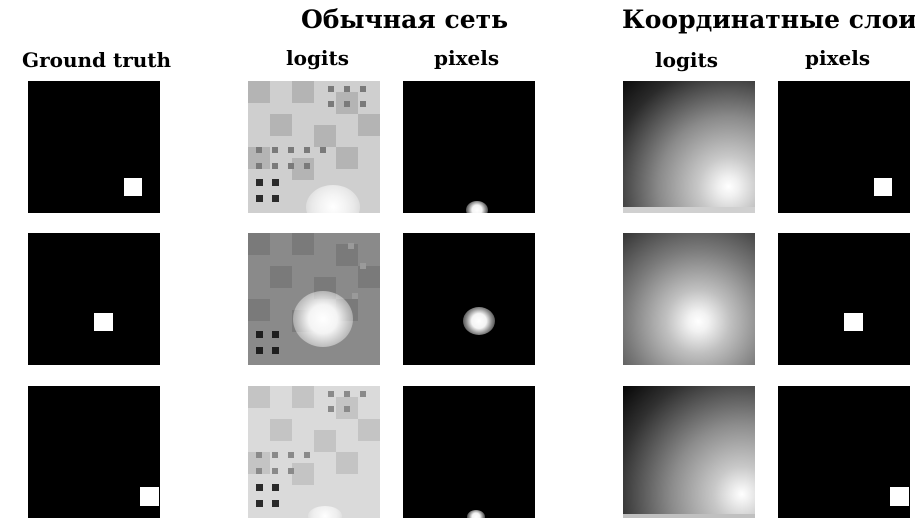  What do you see at coordinates (97, 60) in the screenshot?
I see `ground-truth-label: Ground truth` at bounding box center [97, 60].